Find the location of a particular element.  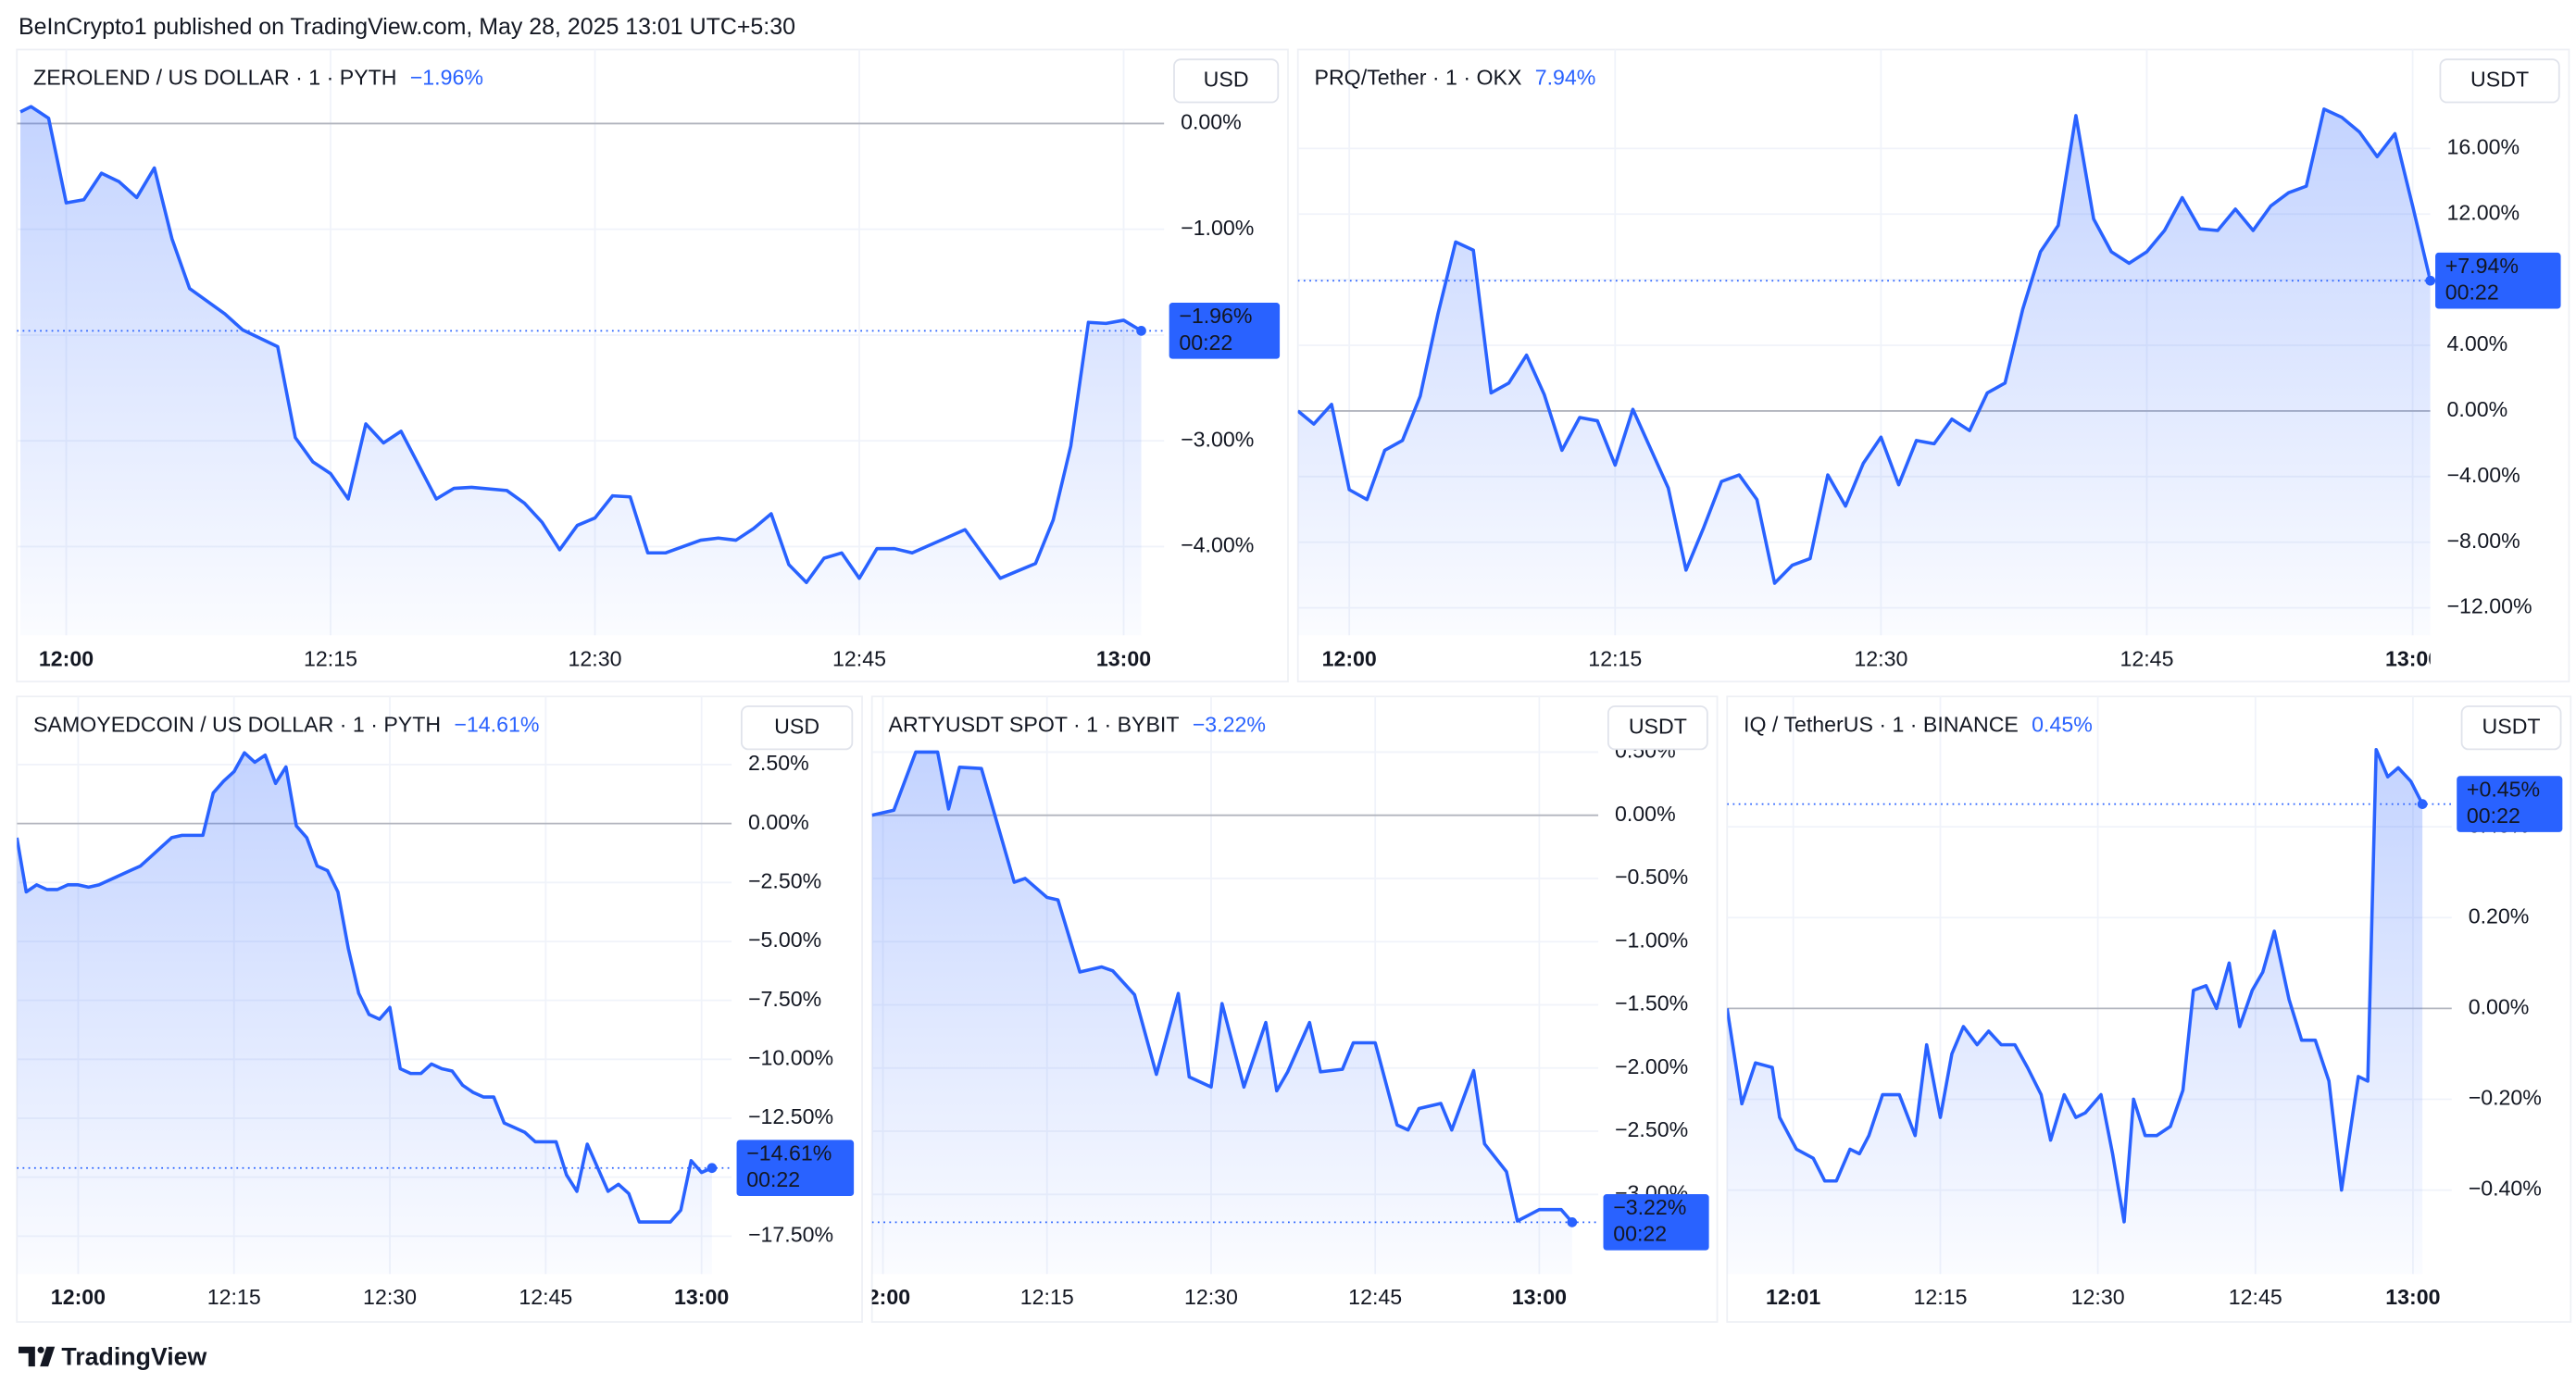

chart-title: ZEROLEND / US DOLLAR · 1 · PYTH is located at coordinates (214, 78).